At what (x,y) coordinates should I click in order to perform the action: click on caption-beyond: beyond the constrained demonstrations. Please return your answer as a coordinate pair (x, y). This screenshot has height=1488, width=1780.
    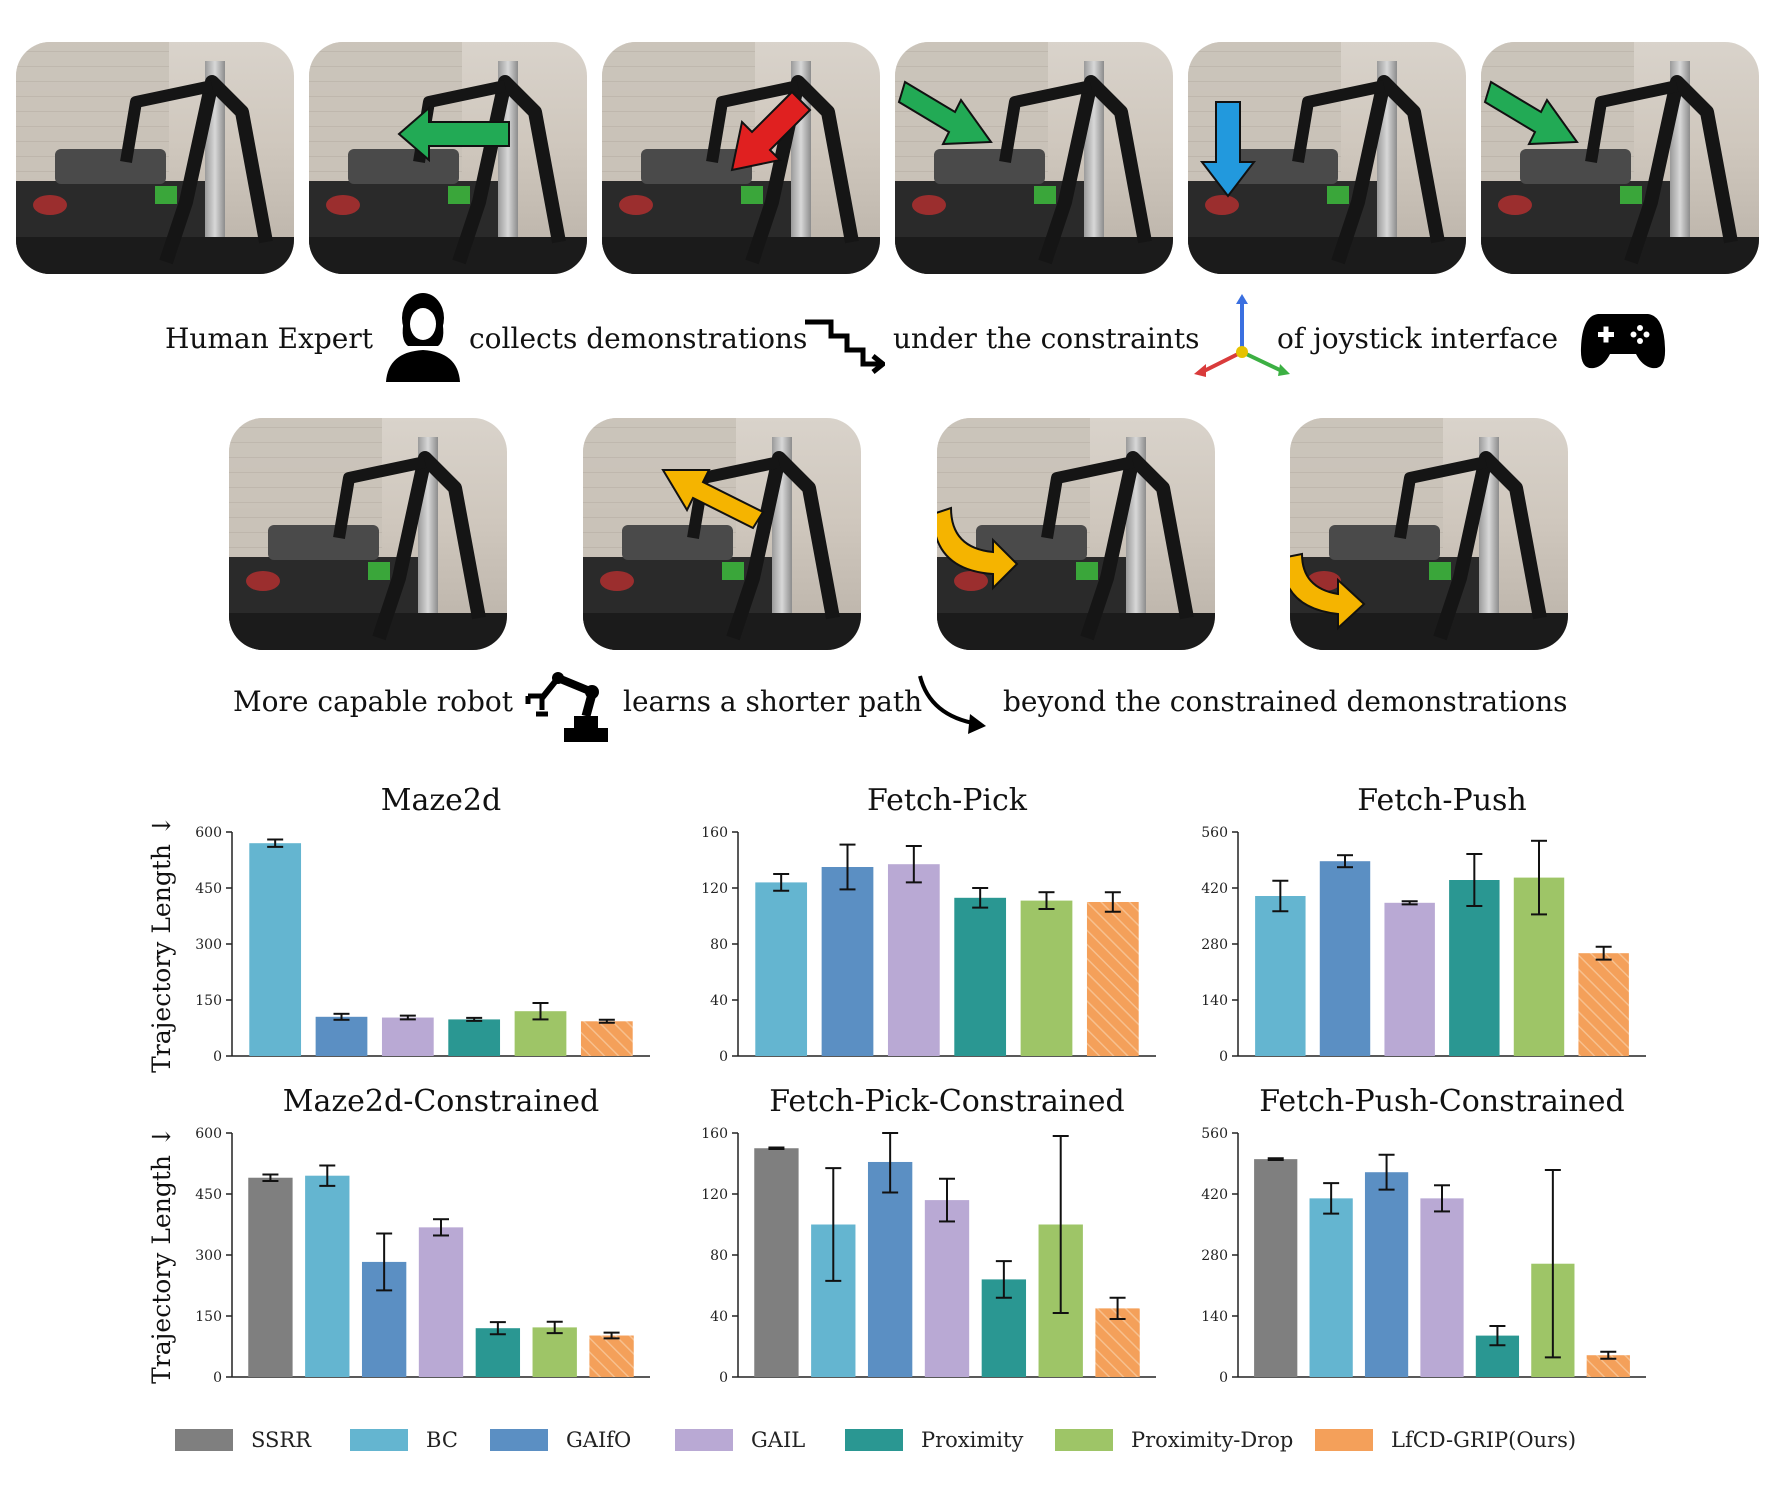
    Looking at the image, I should click on (1285, 701).